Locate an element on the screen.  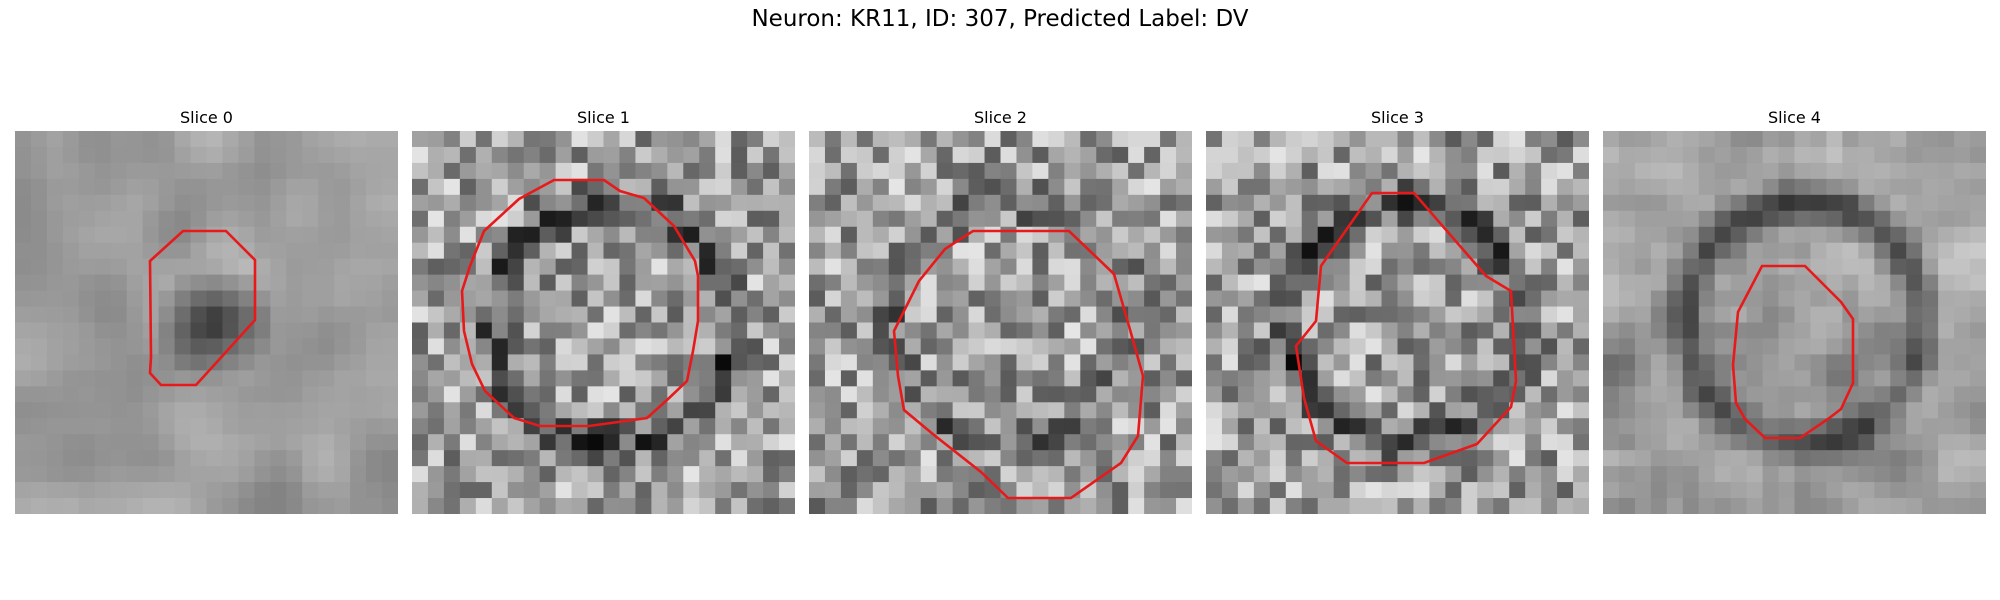
panel-slice-3: Slice 3 is located at coordinates (1397, 309).